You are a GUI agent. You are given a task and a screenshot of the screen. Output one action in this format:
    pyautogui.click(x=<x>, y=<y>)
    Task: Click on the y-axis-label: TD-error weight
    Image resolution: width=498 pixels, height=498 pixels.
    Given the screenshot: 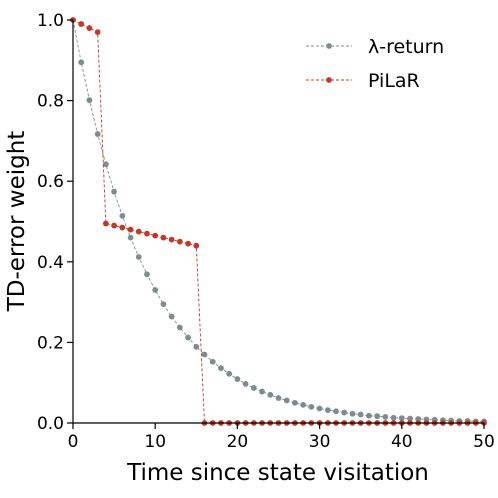 What is the action you would take?
    pyautogui.click(x=17, y=222)
    